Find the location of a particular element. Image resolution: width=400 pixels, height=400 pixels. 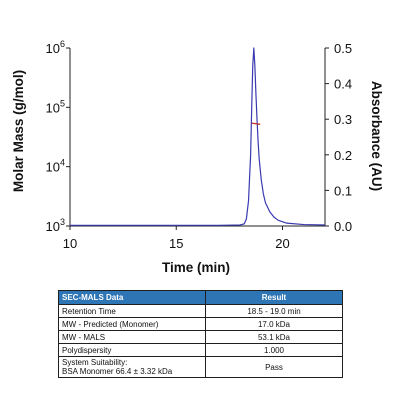

y-right-tick-label: 0.0 is located at coordinates (343, 226).